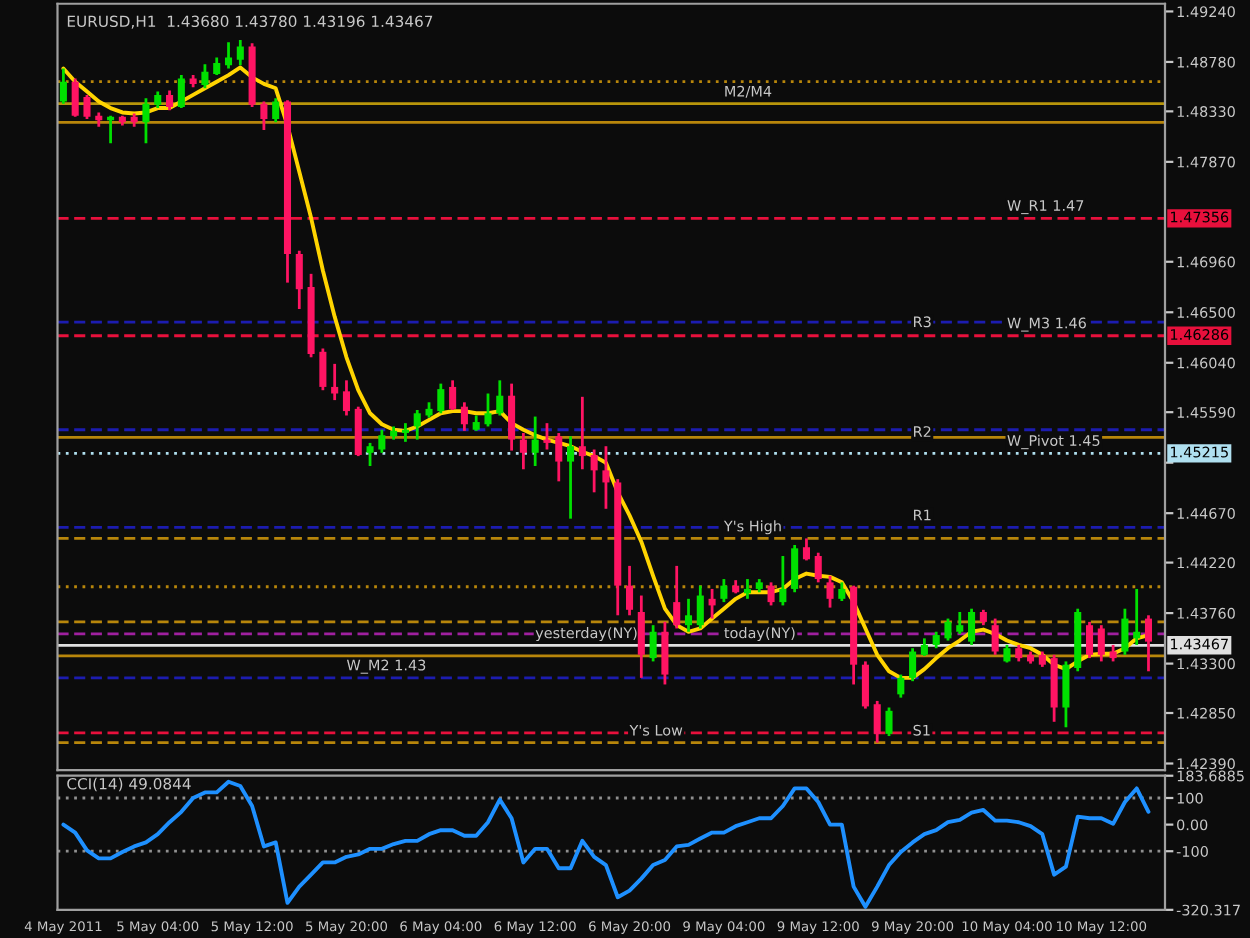  I want to click on line-series, so click(606, 844).